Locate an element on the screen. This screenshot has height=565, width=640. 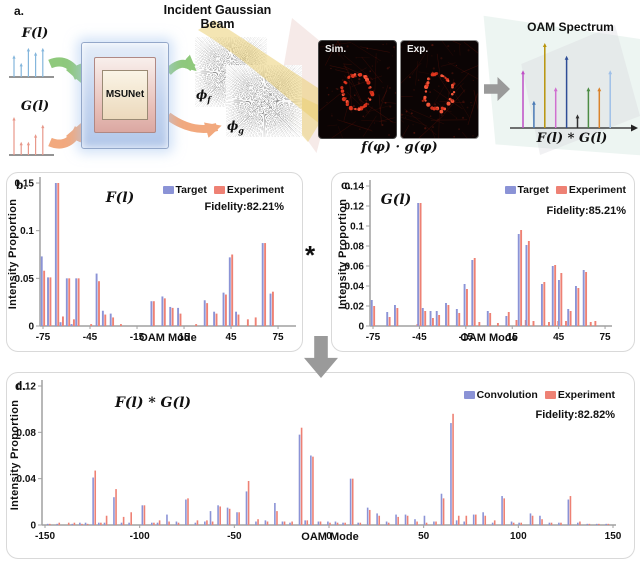
g-input-label: G(l) is located at coordinates (35, 106).